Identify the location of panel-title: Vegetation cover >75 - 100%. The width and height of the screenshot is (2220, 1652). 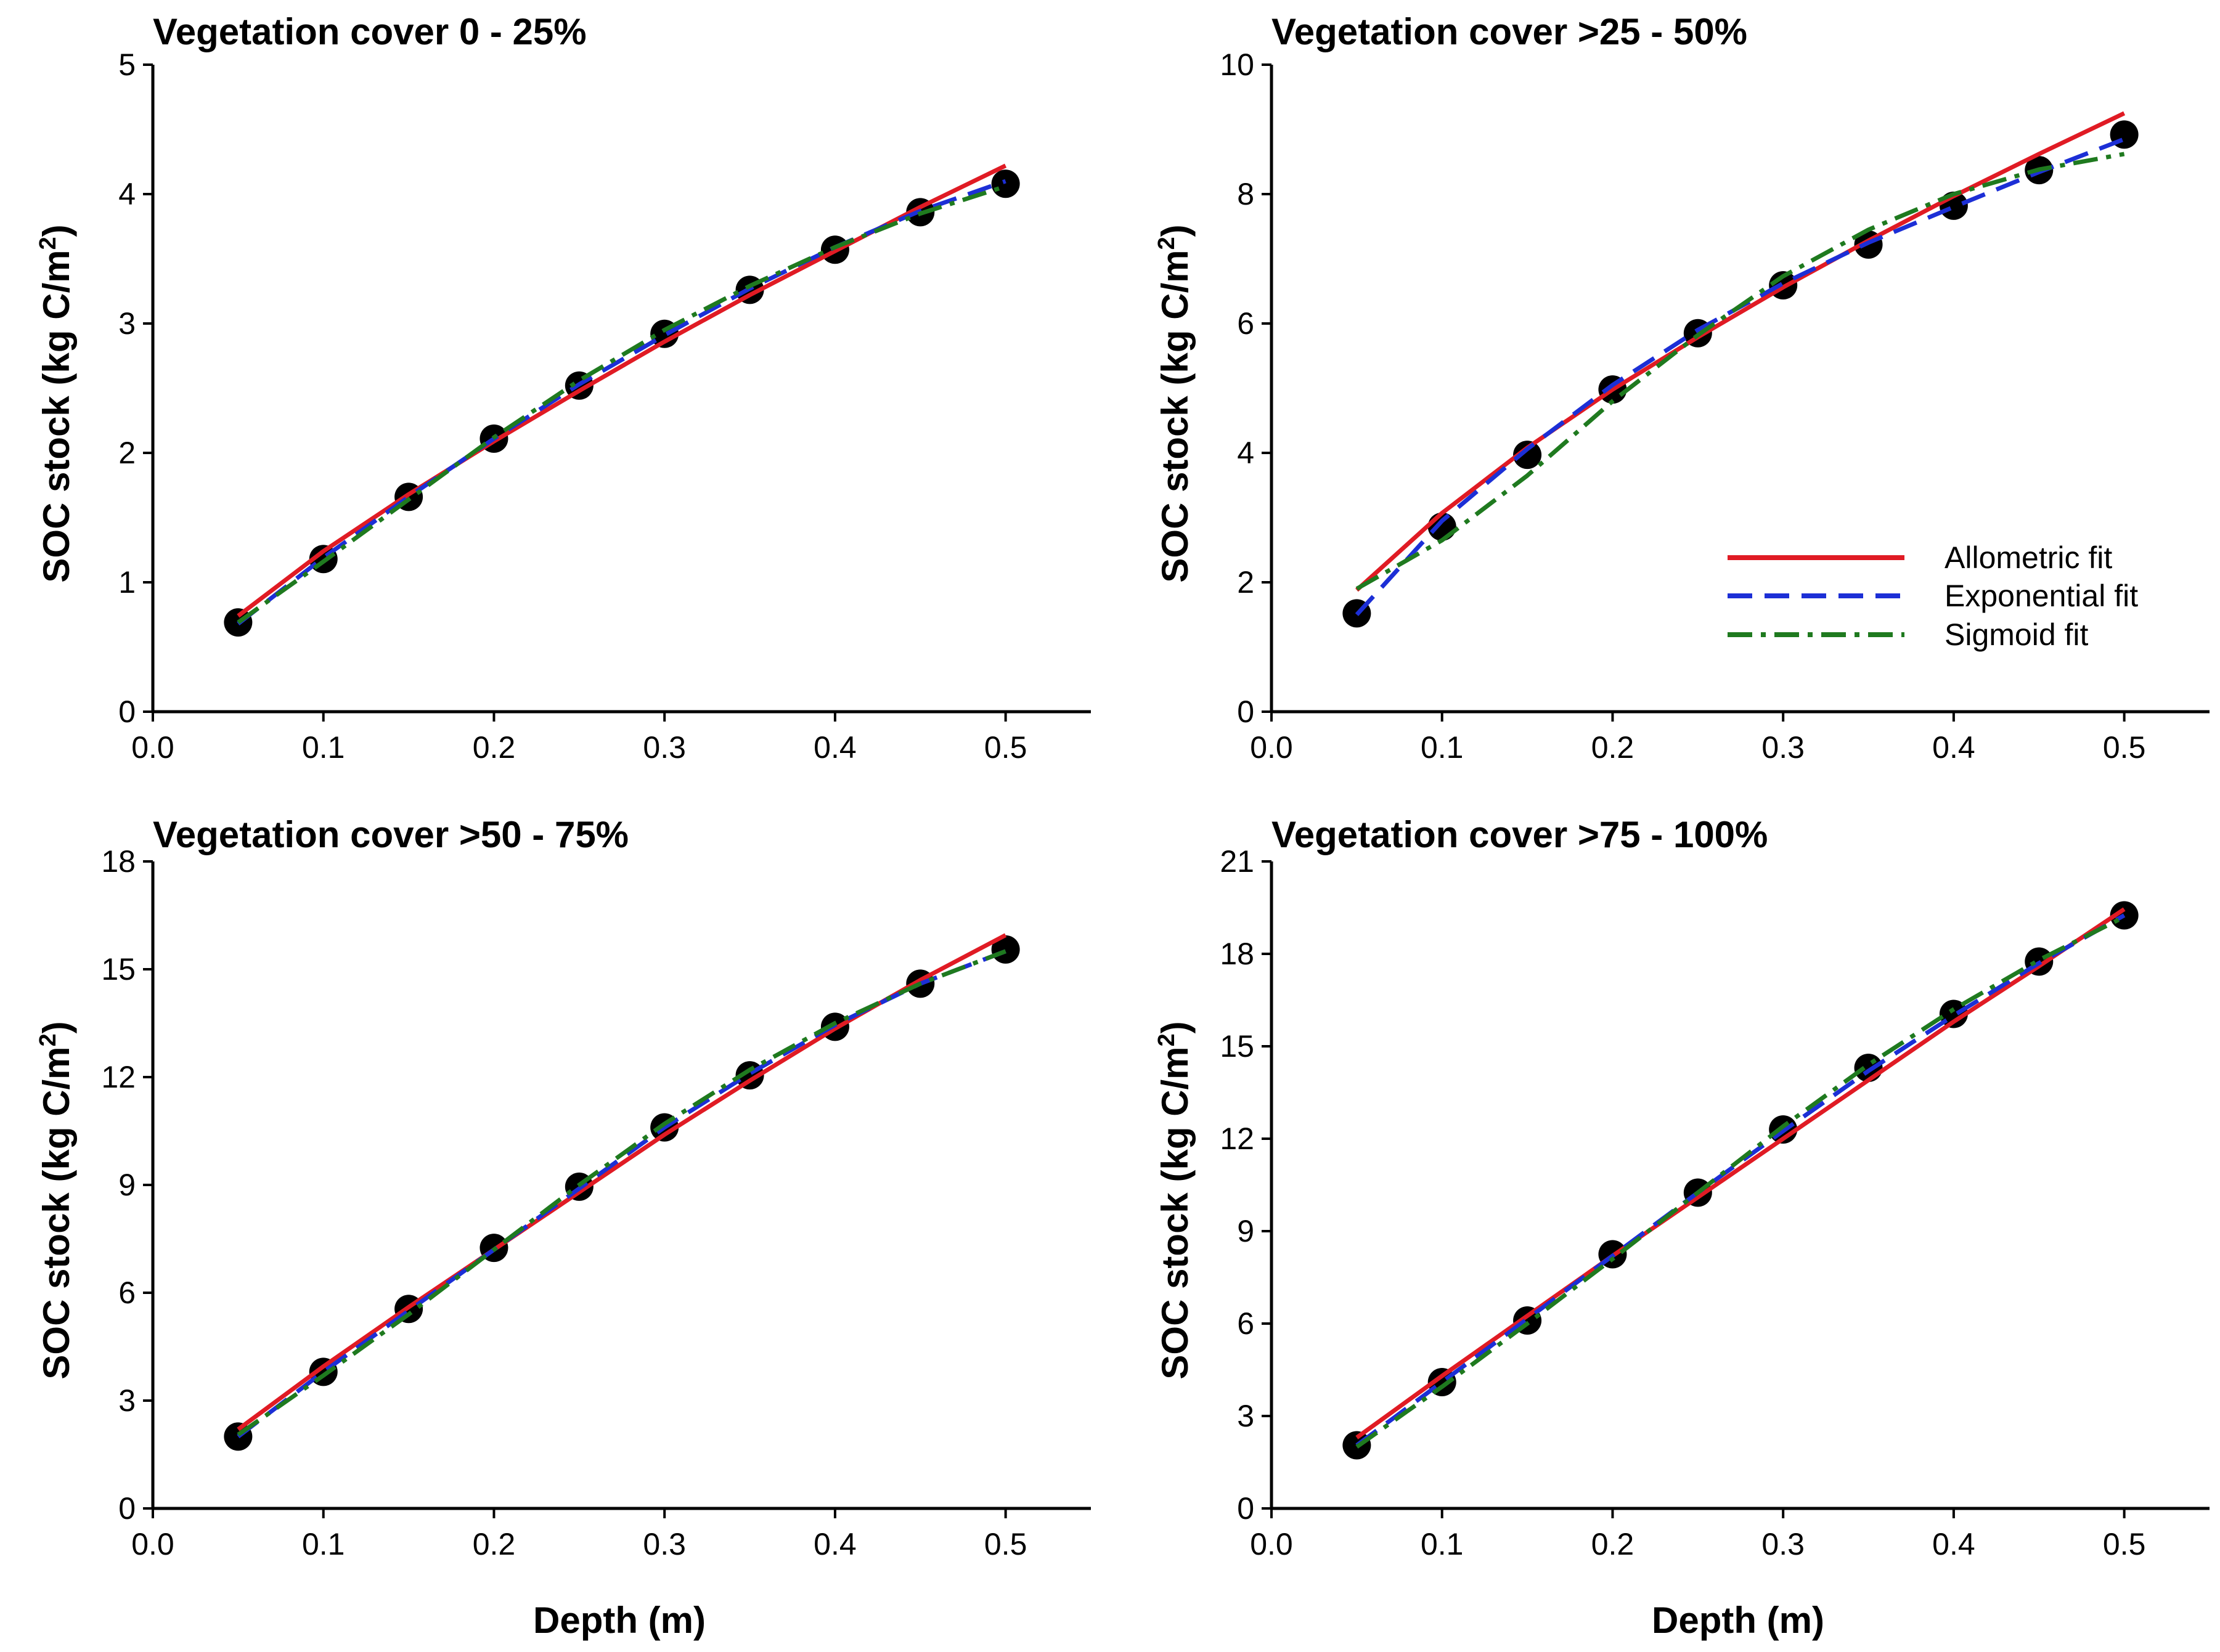
(1520, 834).